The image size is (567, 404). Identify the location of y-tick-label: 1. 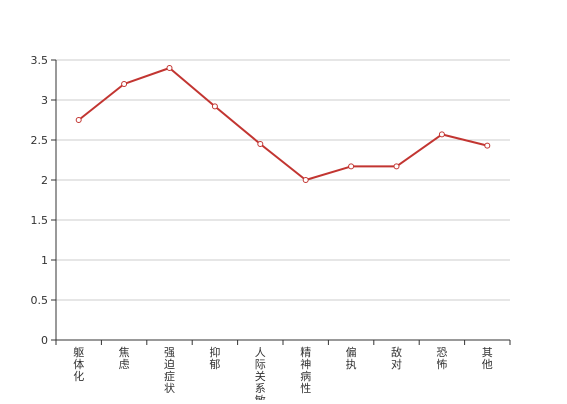
(44, 260).